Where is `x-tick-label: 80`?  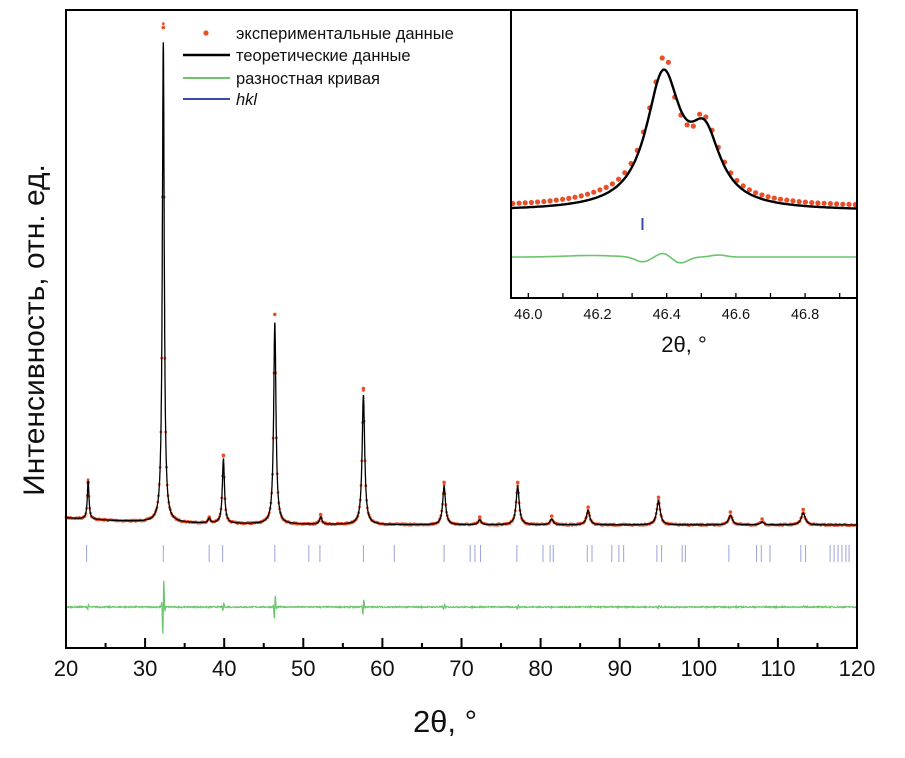
x-tick-label: 80 is located at coordinates (540, 668).